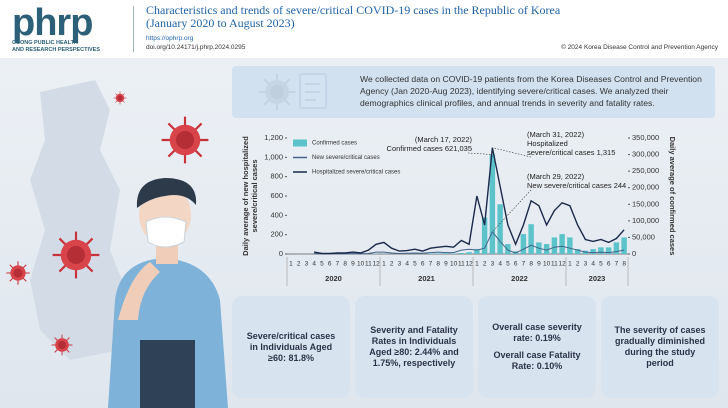  Describe the element at coordinates (645, 154) in the screenshot. I see `y2-tick-label: 300,000` at that location.